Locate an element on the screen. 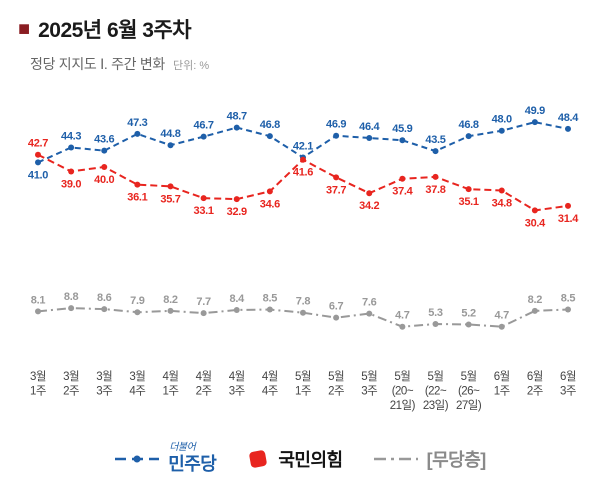  value-label: 8.1 is located at coordinates (38, 300).